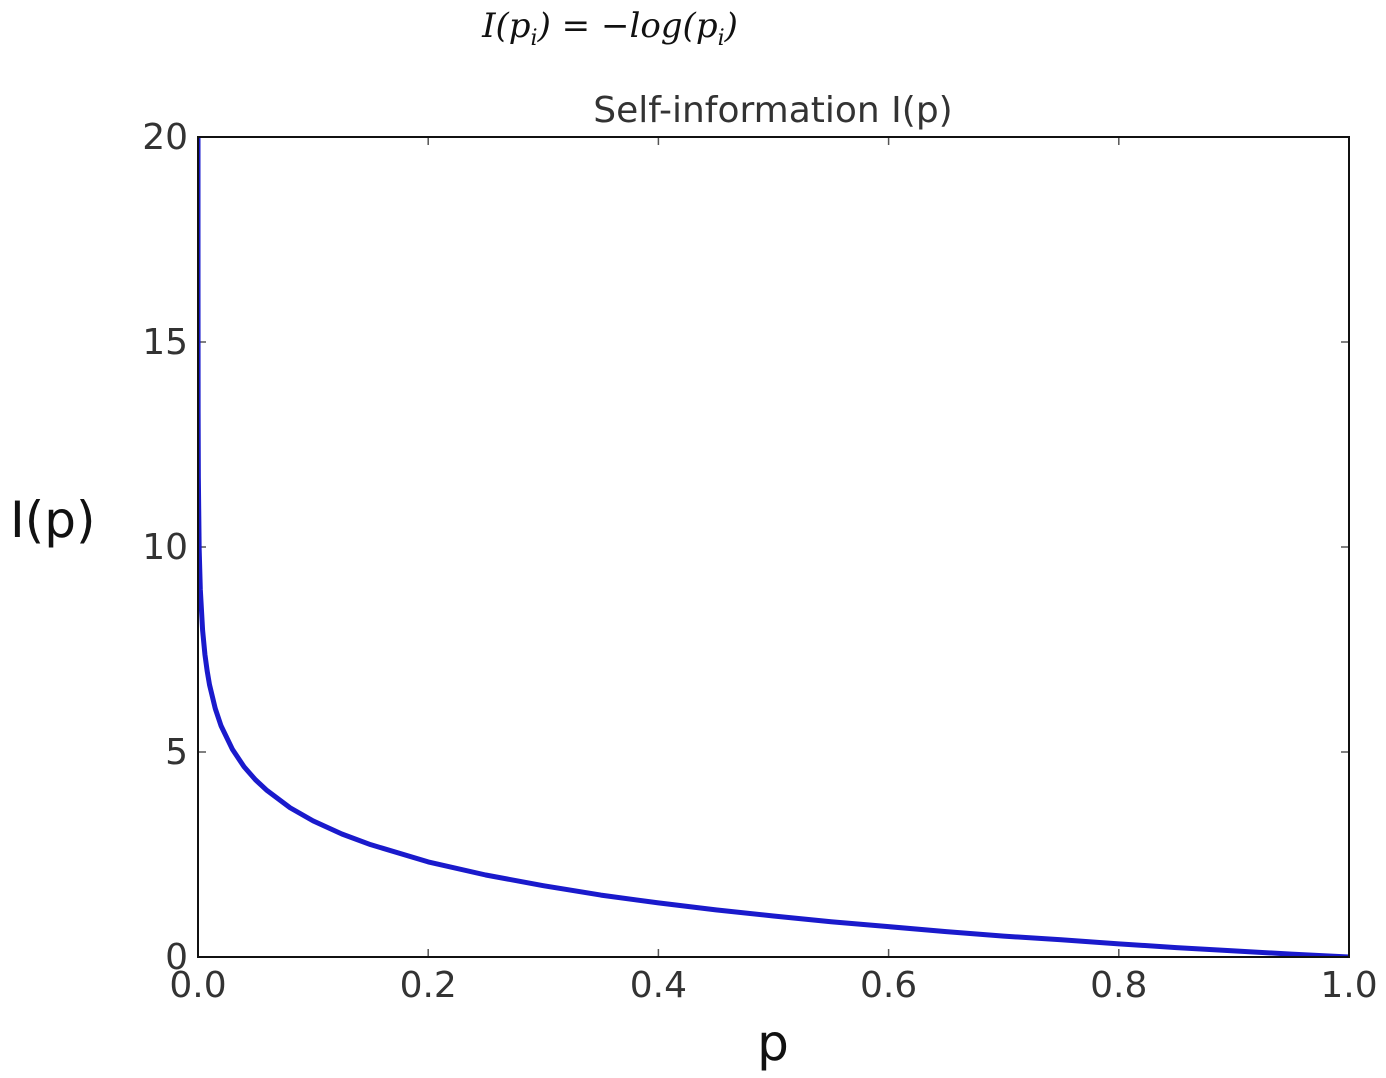 Image resolution: width=1386 pixels, height=1078 pixels. Describe the element at coordinates (731, 26) in the screenshot. I see `formula-rhs: )` at that location.